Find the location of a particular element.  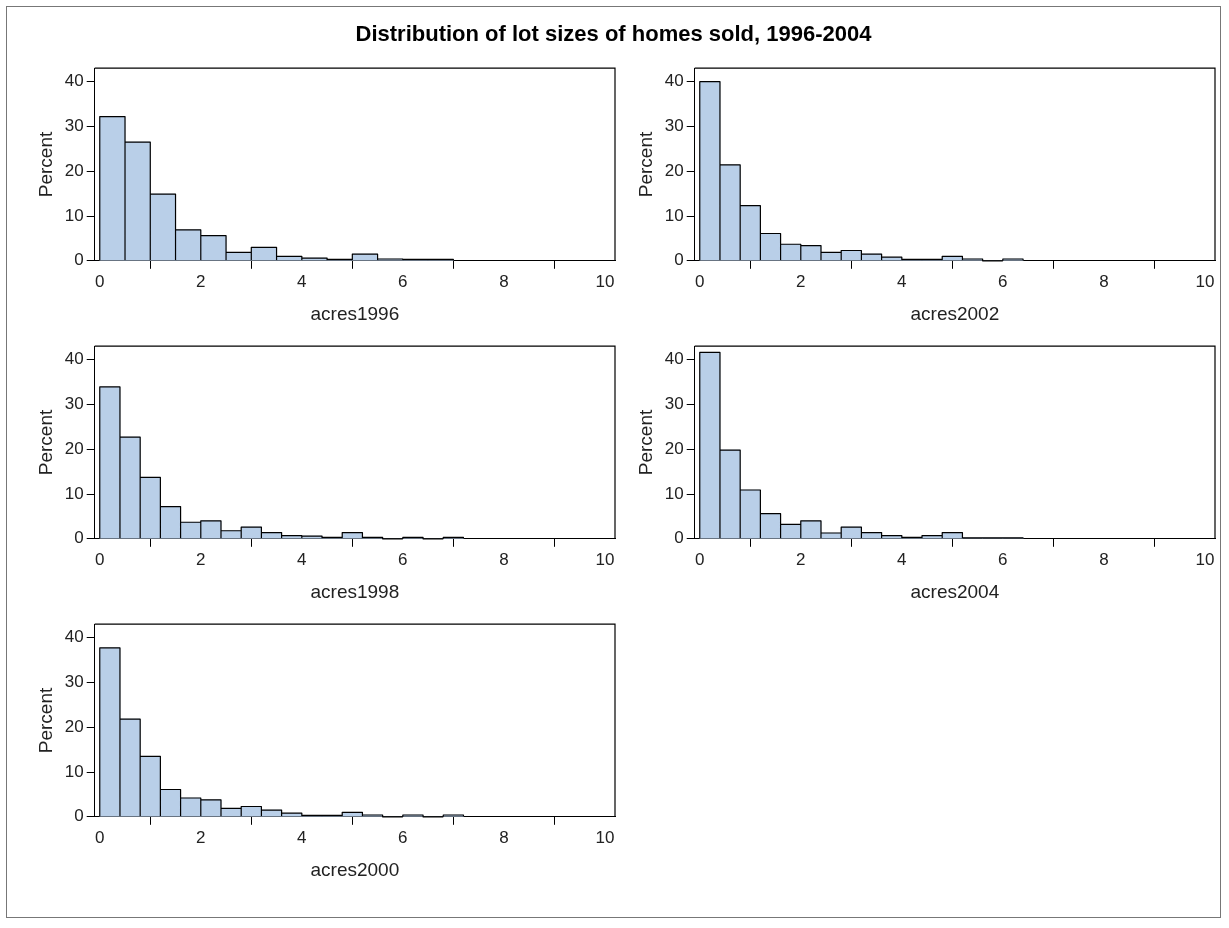

x-axis-title: acres2004 is located at coordinates (955, 591).